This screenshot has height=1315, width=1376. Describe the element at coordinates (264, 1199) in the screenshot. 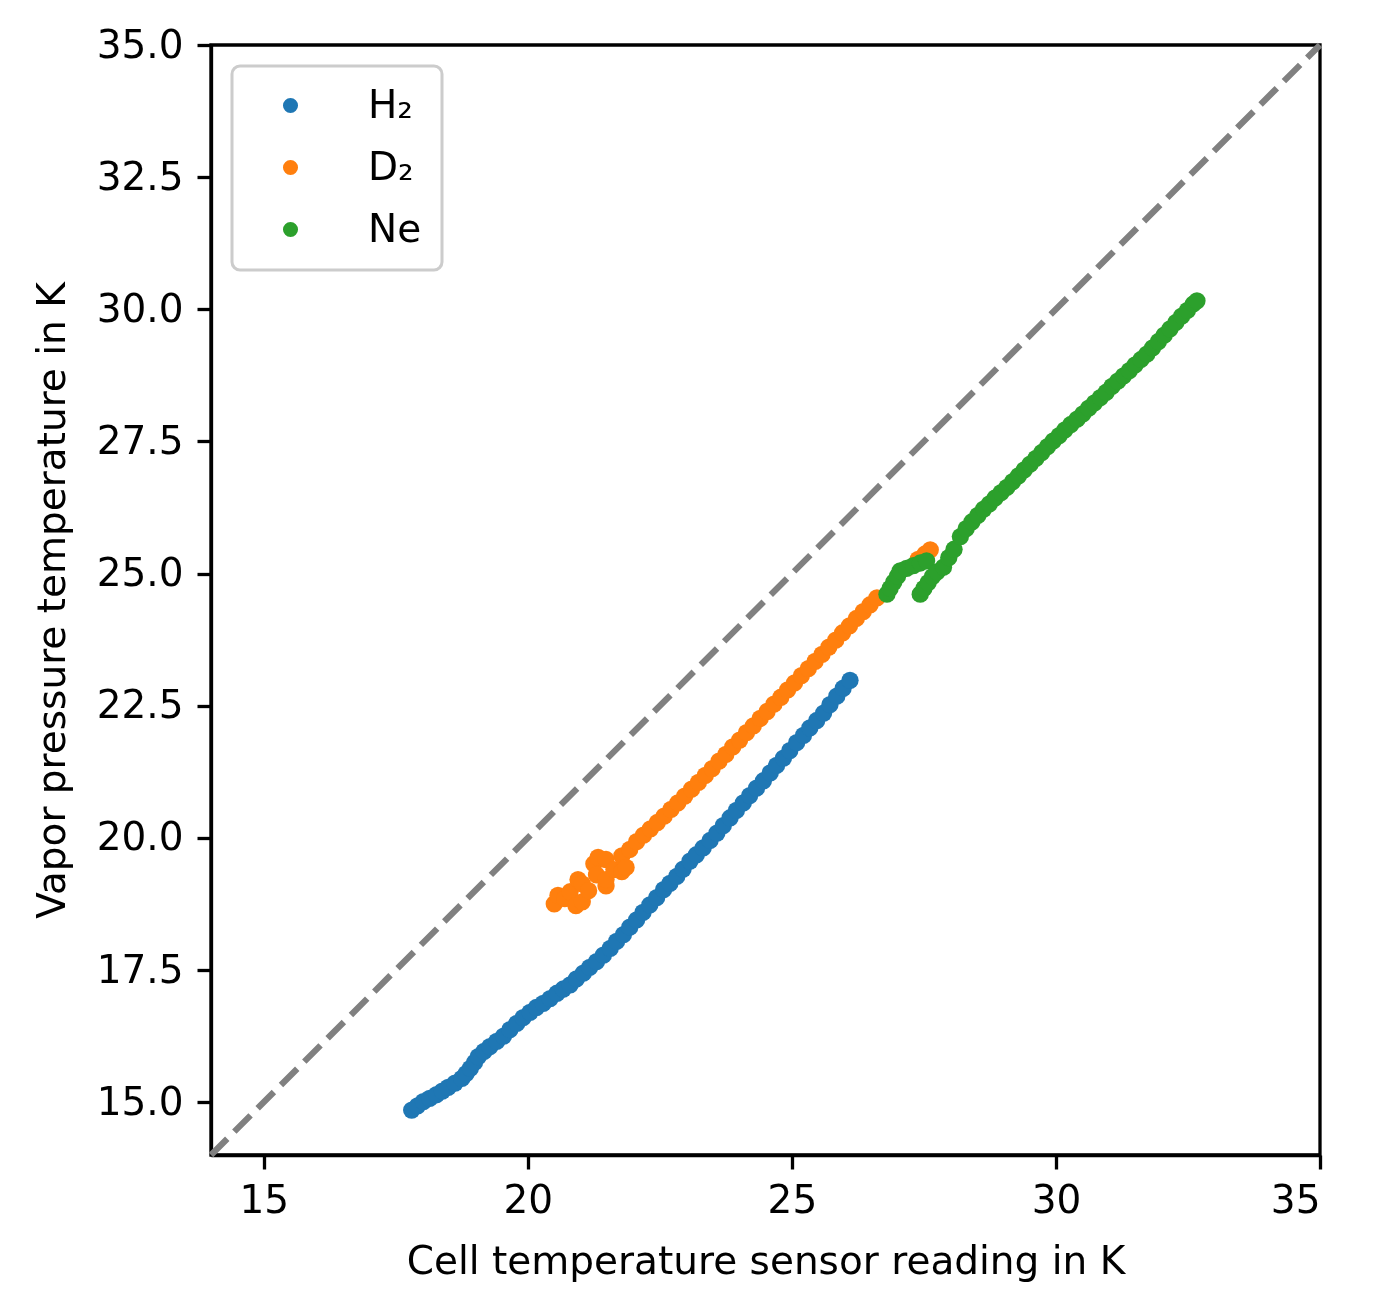

I see `x-tick-label: 15` at that location.